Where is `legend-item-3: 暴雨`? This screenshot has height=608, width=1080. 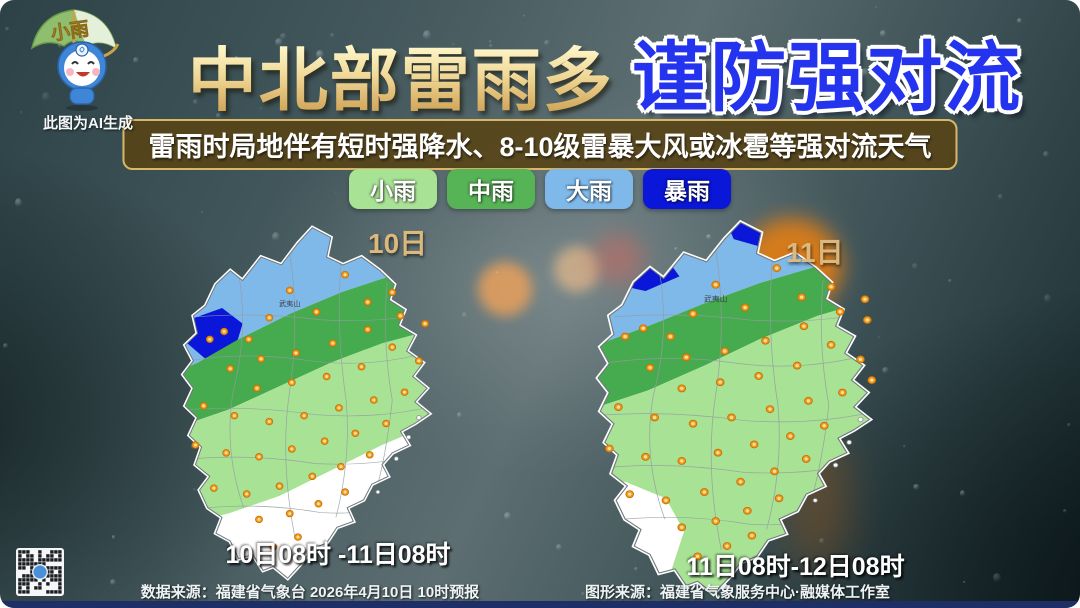
legend-item-3: 暴雨 is located at coordinates (687, 189).